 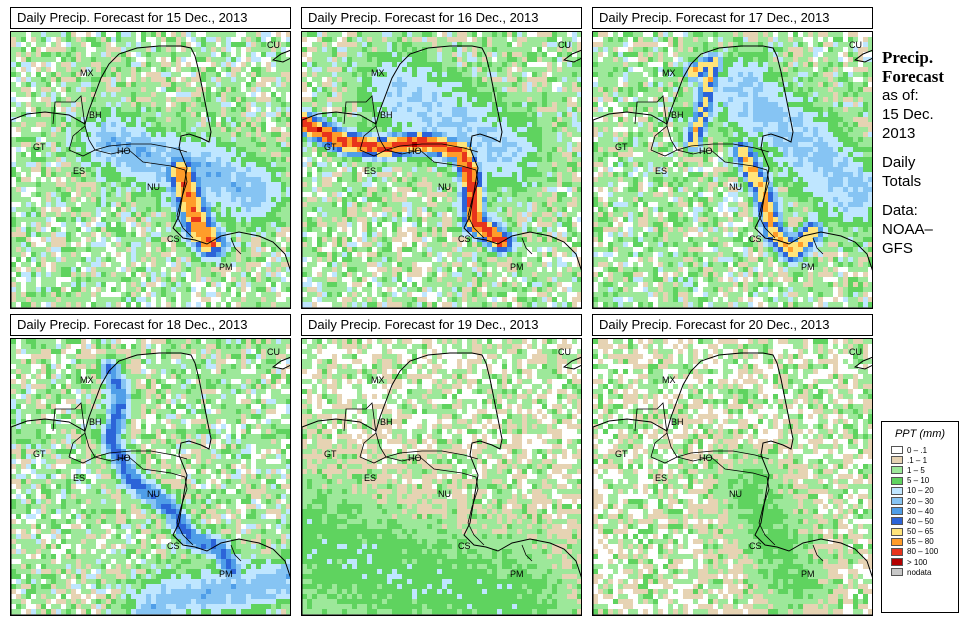 I want to click on legend-label: 50 – 65, so click(x=920, y=532).